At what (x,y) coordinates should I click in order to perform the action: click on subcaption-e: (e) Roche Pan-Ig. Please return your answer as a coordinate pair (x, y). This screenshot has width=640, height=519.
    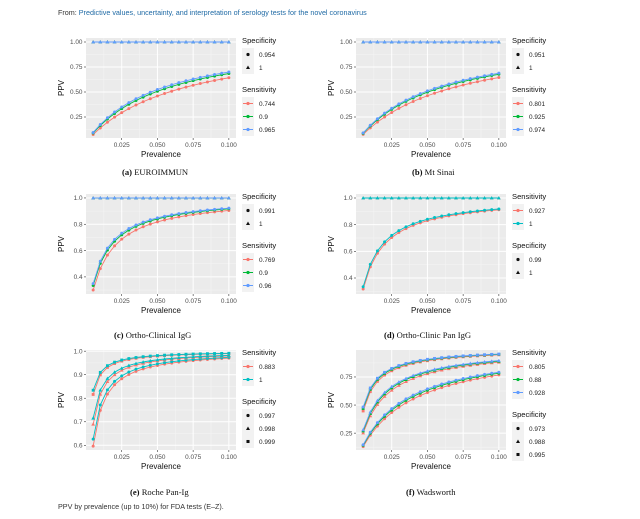
    Looking at the image, I should click on (159, 492).